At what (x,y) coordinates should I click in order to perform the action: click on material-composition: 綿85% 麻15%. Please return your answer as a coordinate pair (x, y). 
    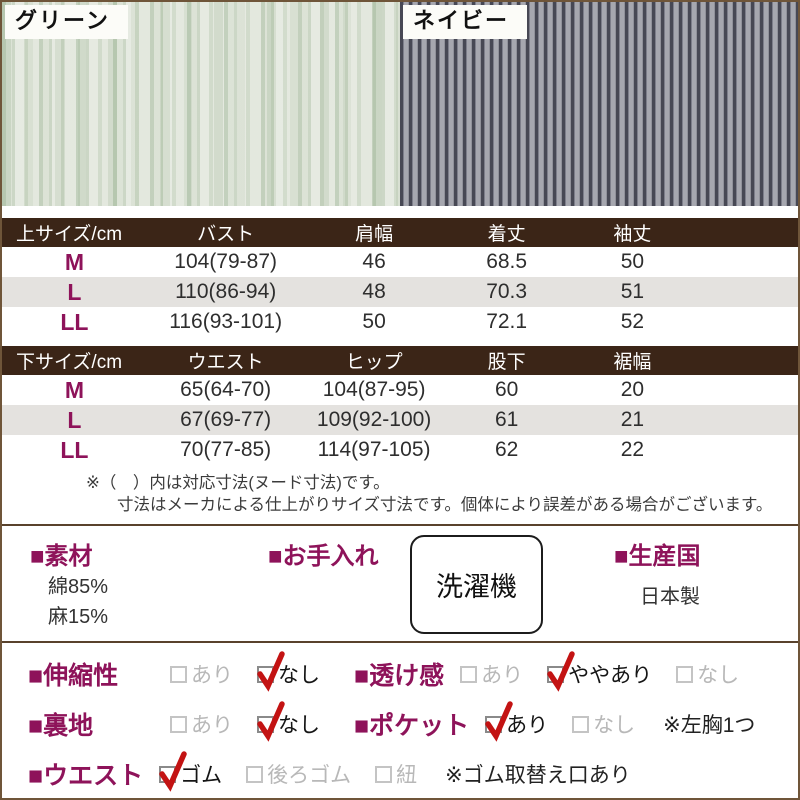
    Looking at the image, I should click on (78, 602).